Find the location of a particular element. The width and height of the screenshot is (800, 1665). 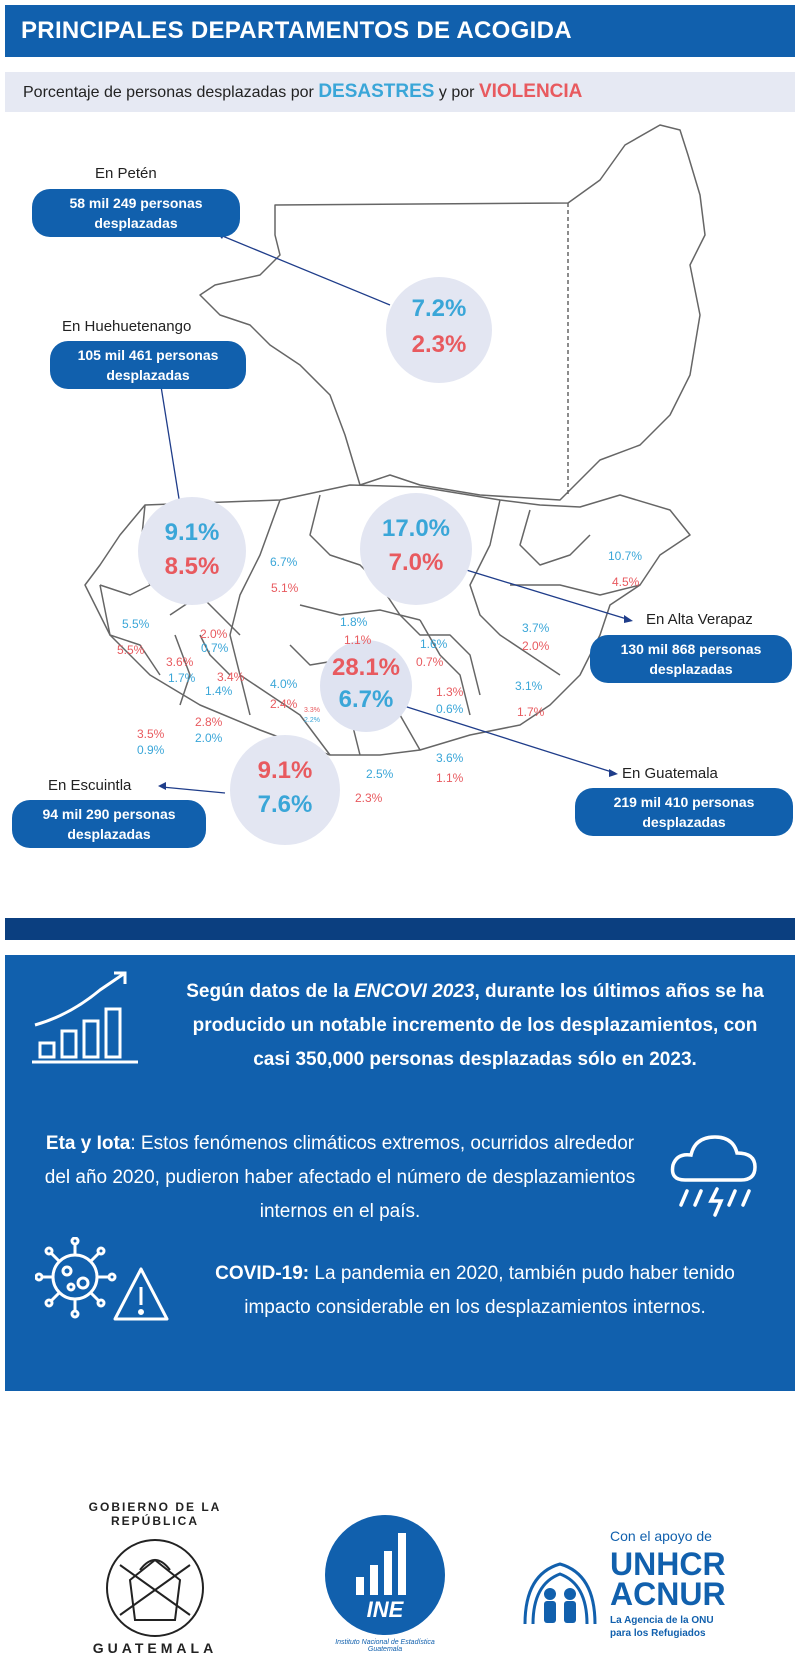

solola-disasters: 1.4% is located at coordinates (219, 691).